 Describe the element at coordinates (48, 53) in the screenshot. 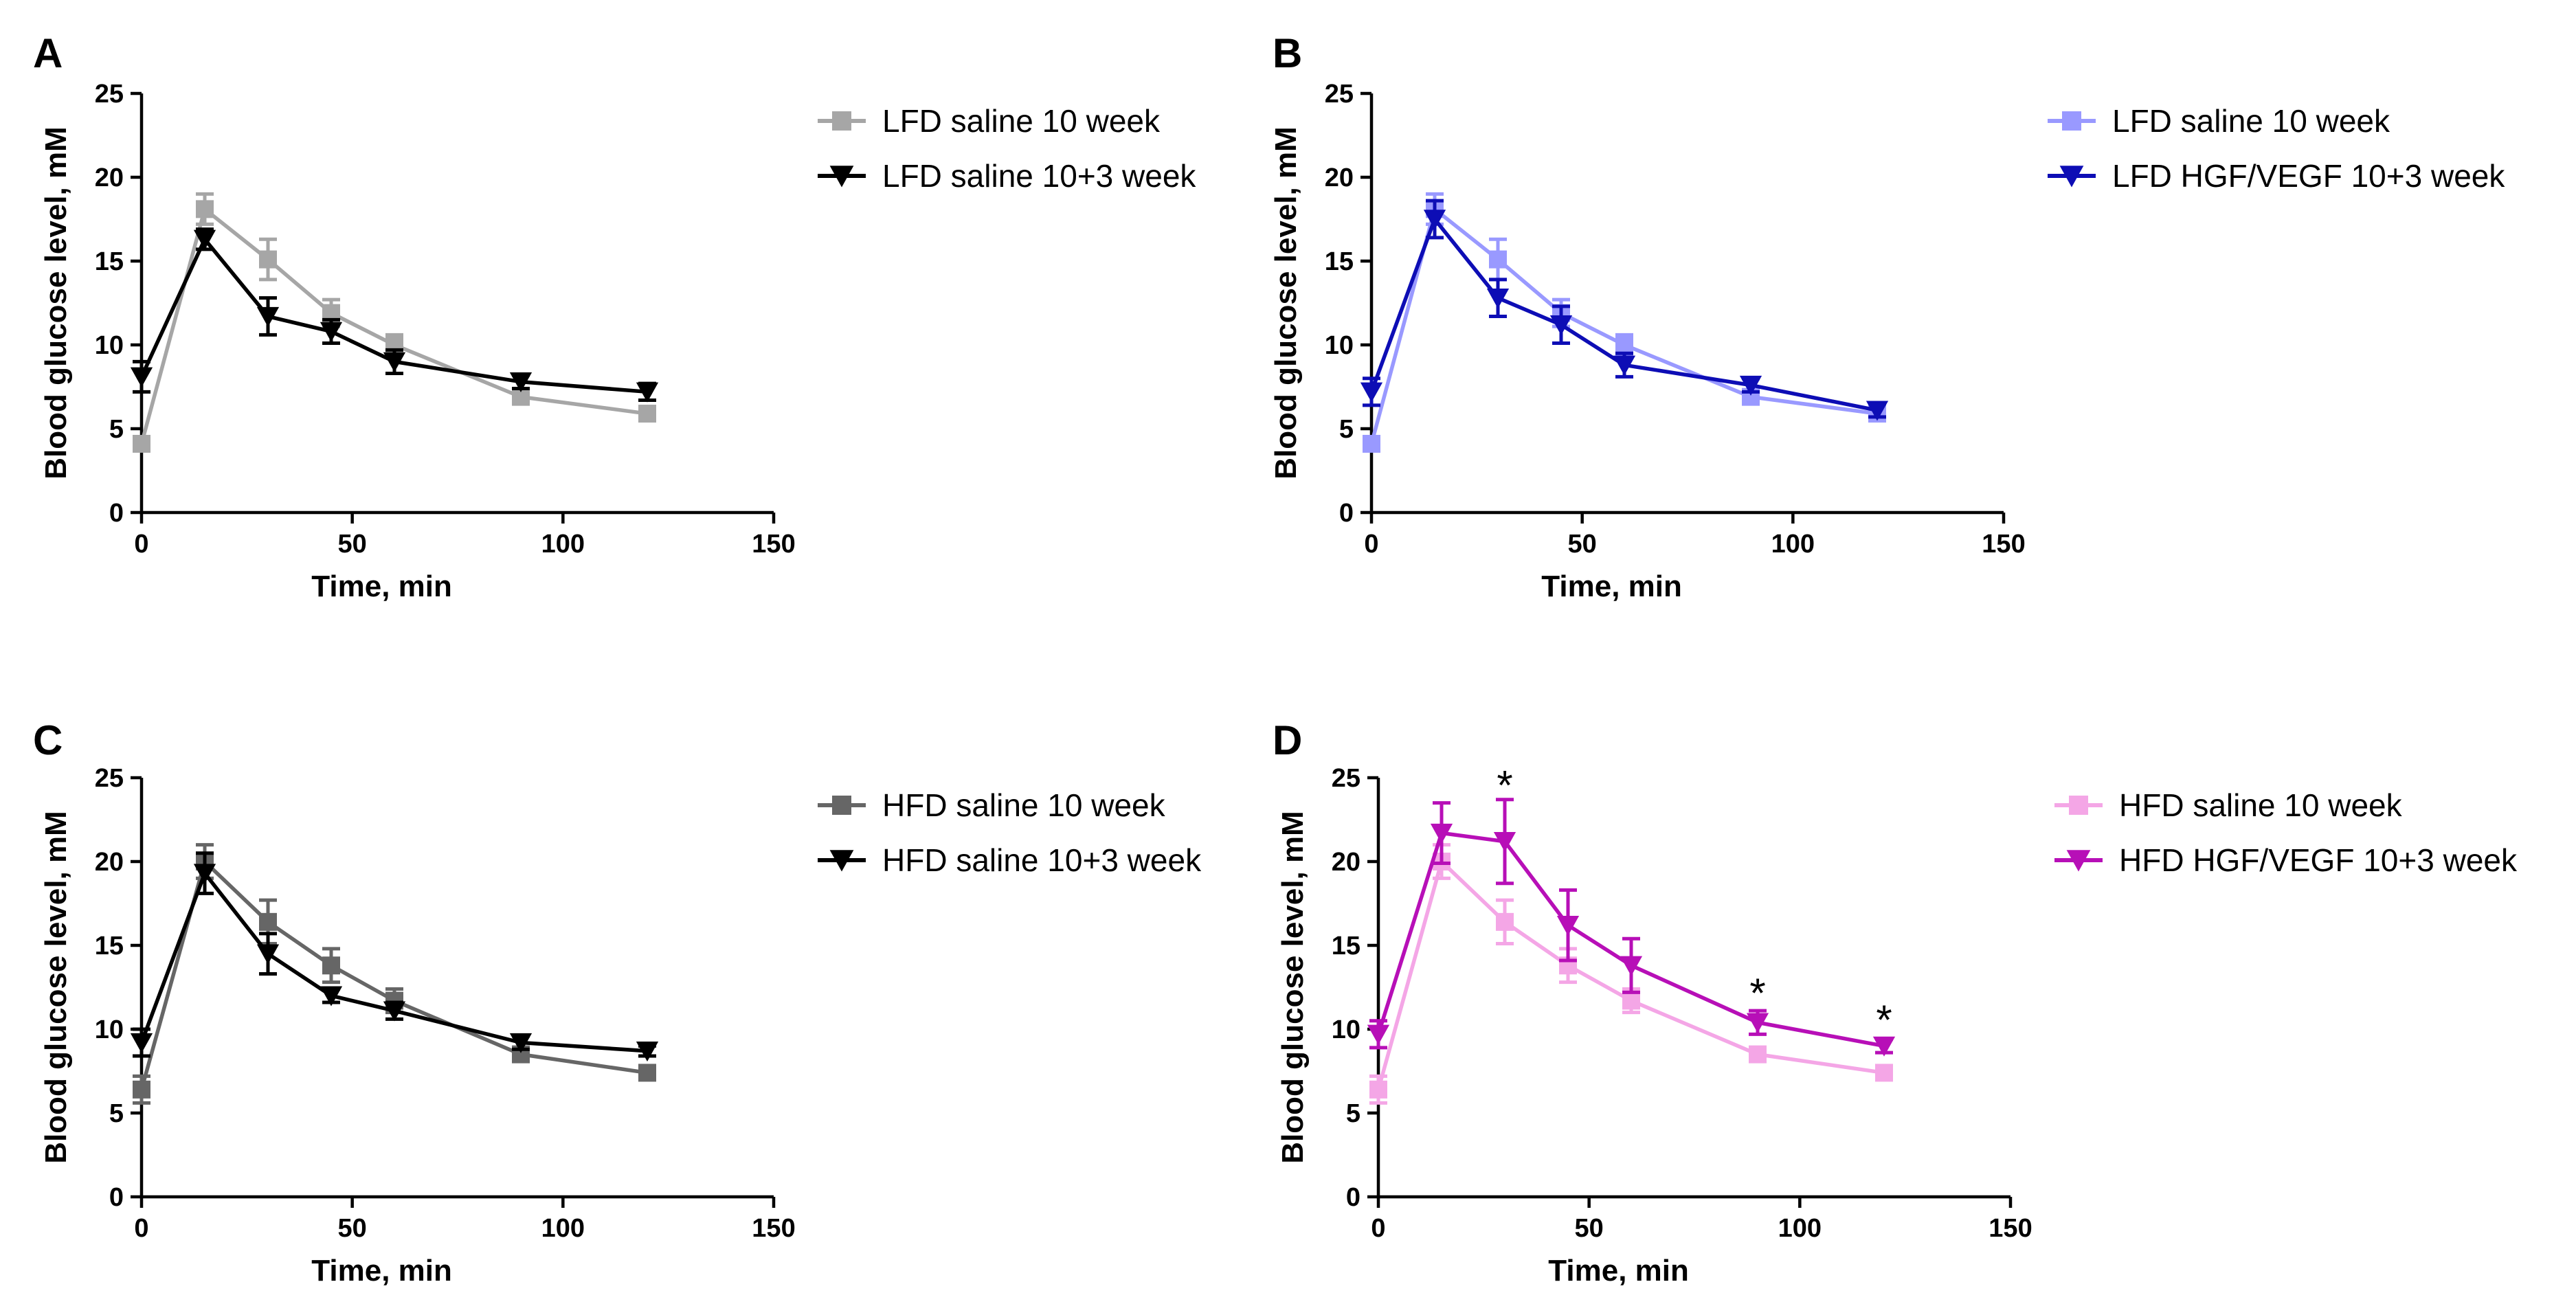

I see `panel-letter: A` at that location.